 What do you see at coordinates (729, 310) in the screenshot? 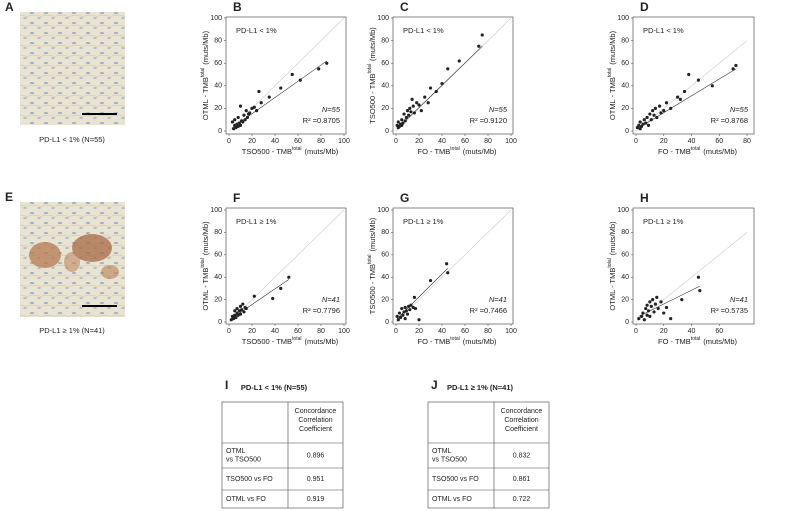
I see `r2-label: R² =0.5735` at bounding box center [729, 310].